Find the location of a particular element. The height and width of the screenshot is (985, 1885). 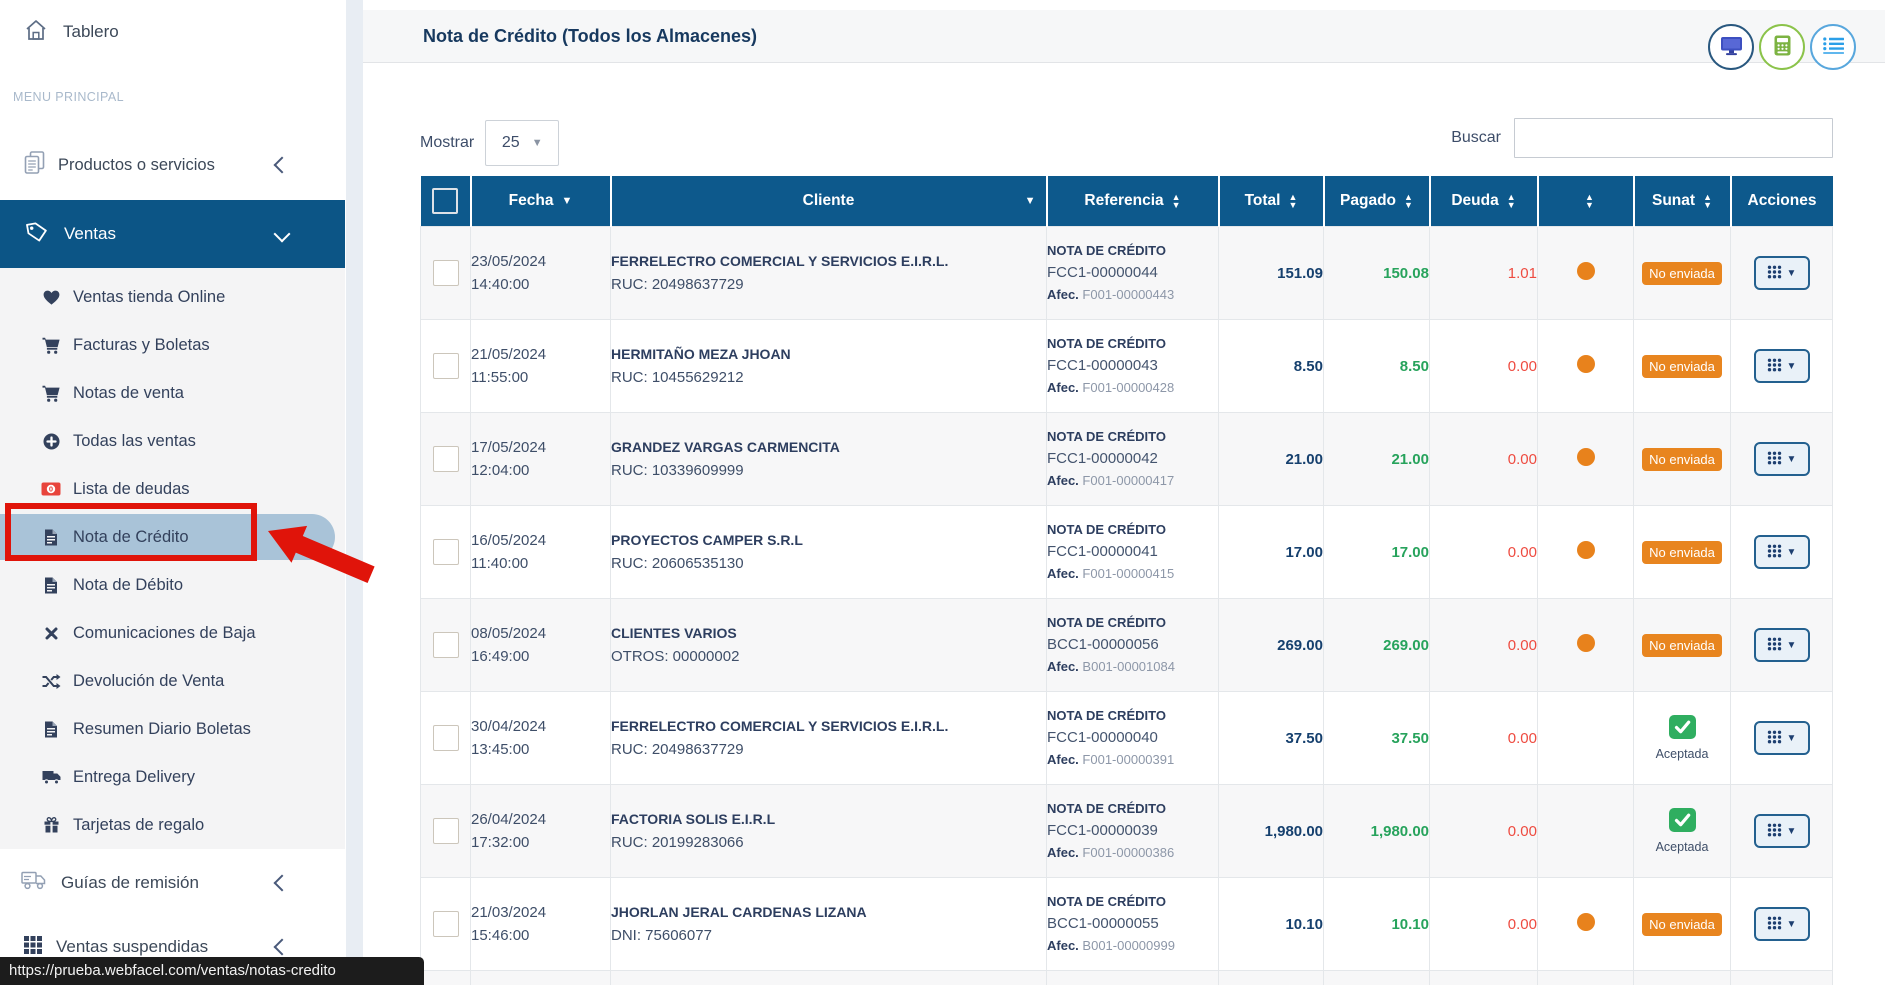

calculator-icon is located at coordinates (1782, 47).